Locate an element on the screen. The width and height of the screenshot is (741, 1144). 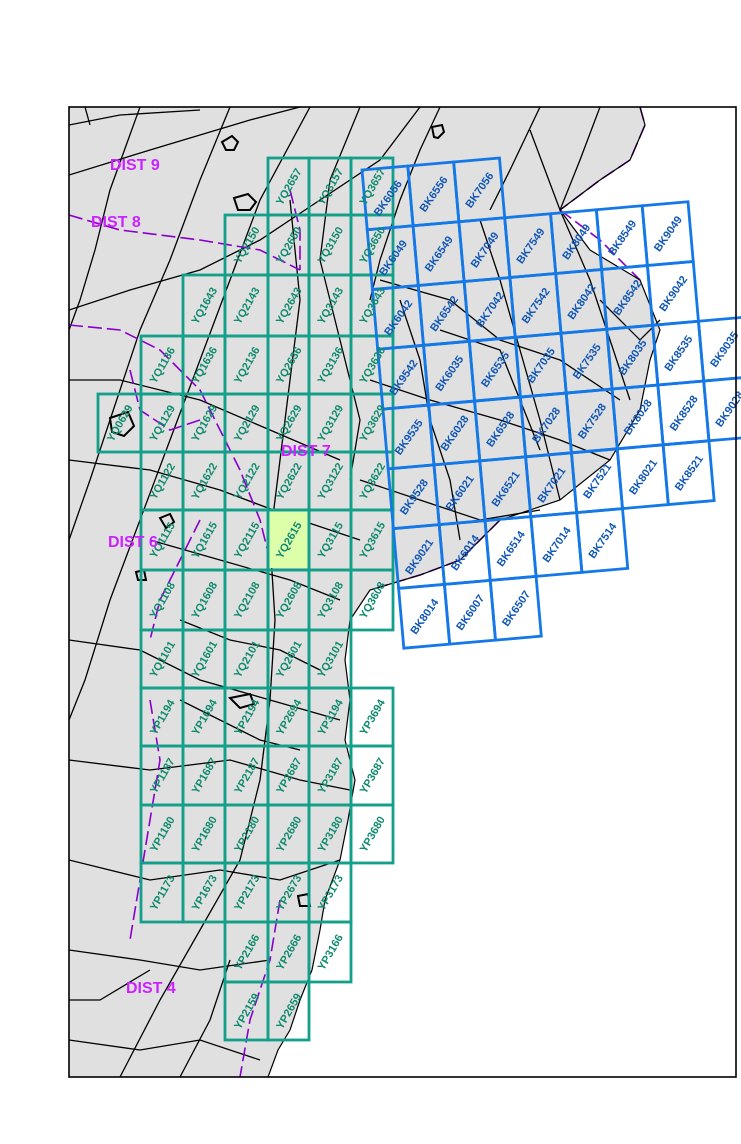
bk-tile-label: BK9049 is located at coordinates (668, 234).